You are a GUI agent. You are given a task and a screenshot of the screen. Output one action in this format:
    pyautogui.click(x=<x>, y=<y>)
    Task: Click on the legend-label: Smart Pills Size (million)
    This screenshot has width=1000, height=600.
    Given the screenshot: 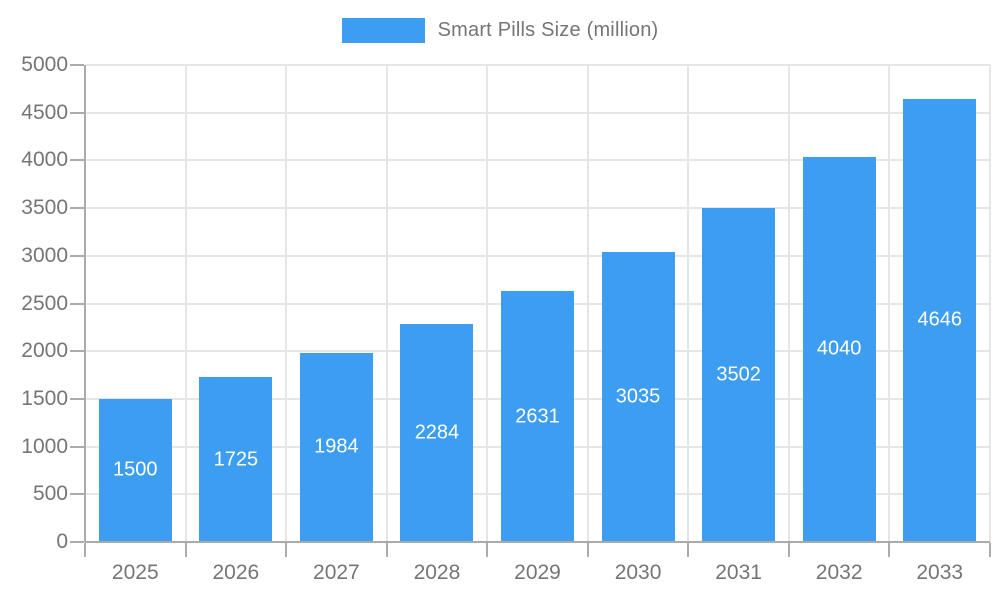 What is the action you would take?
    pyautogui.click(x=548, y=30)
    